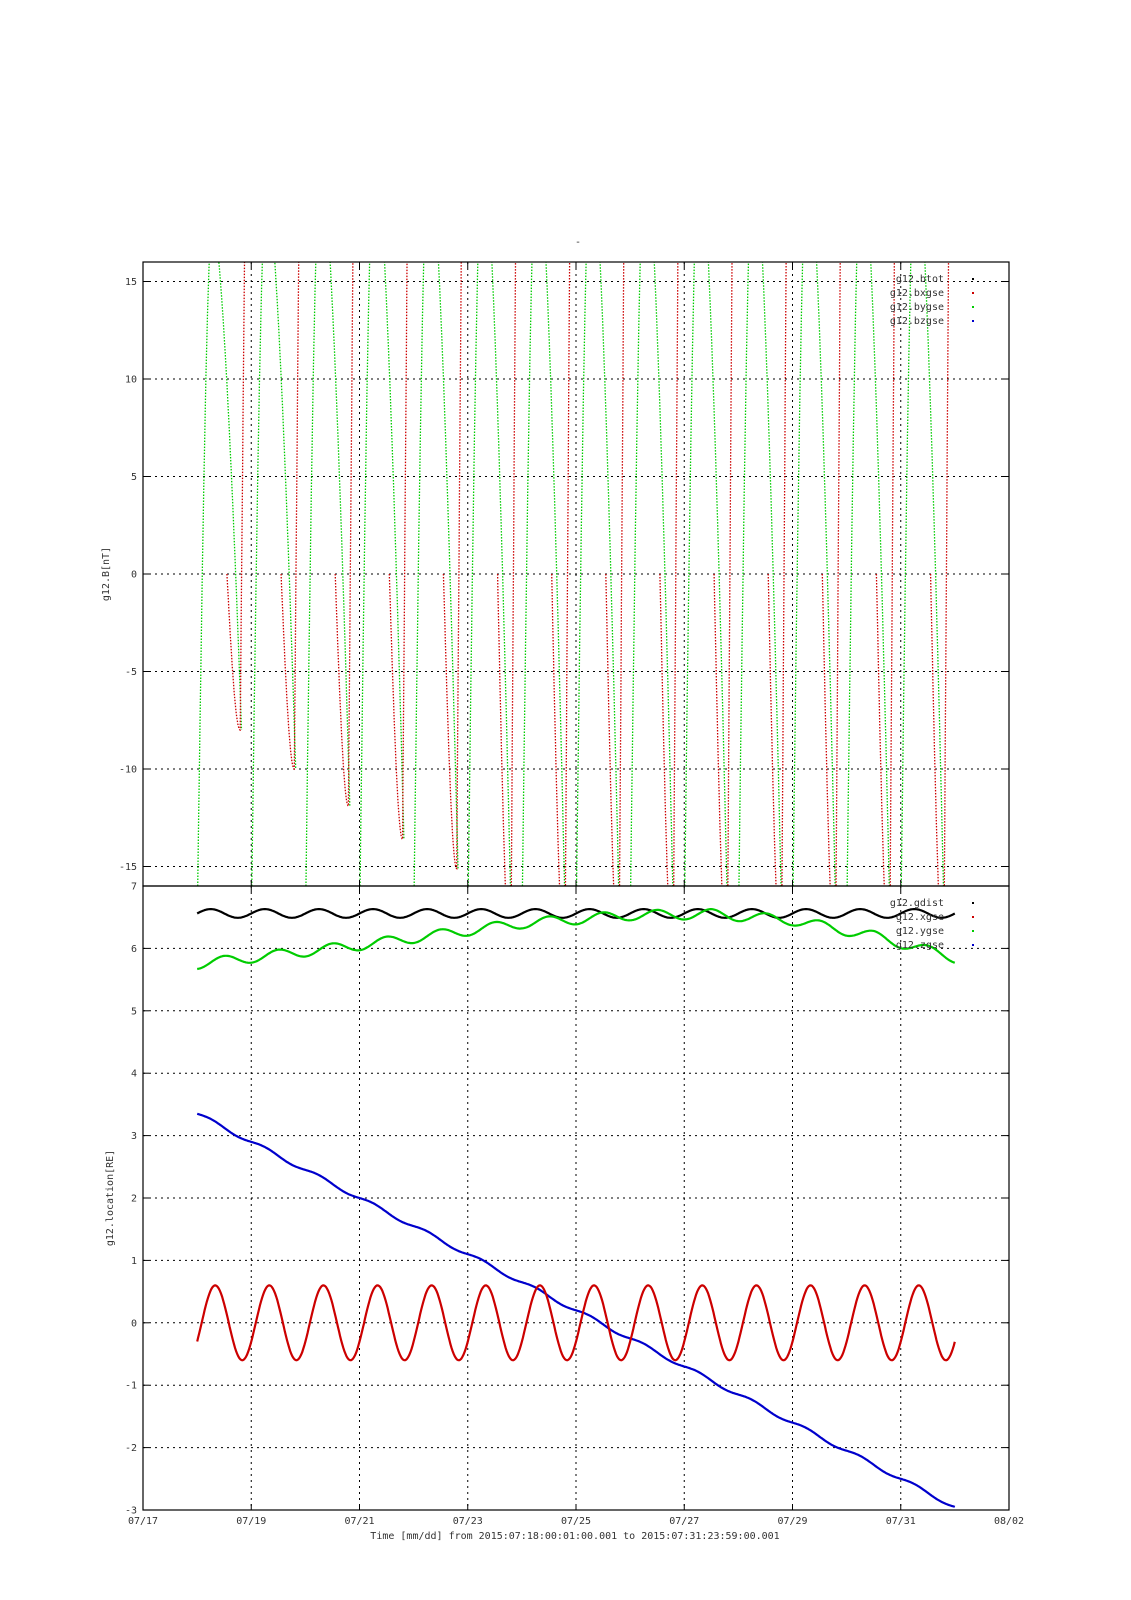  Describe the element at coordinates (131, 1448) in the screenshot. I see `y-tick-label: -2` at that location.